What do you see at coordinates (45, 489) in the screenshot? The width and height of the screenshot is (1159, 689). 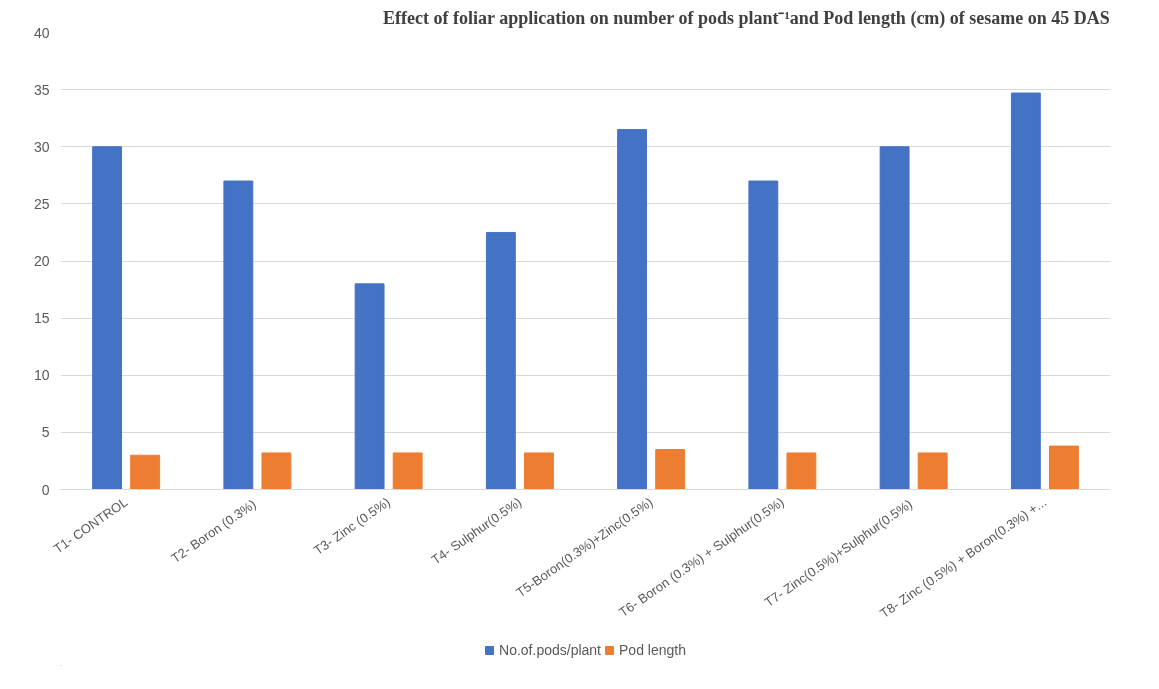 I see `y-tick-label: 0` at bounding box center [45, 489].